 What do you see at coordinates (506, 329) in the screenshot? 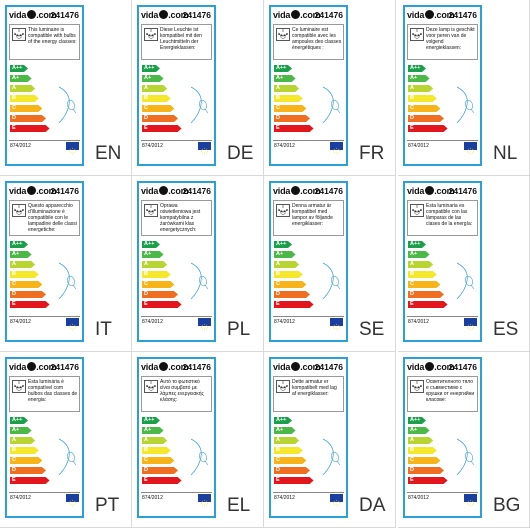
I see `language-code: ES` at bounding box center [506, 329].